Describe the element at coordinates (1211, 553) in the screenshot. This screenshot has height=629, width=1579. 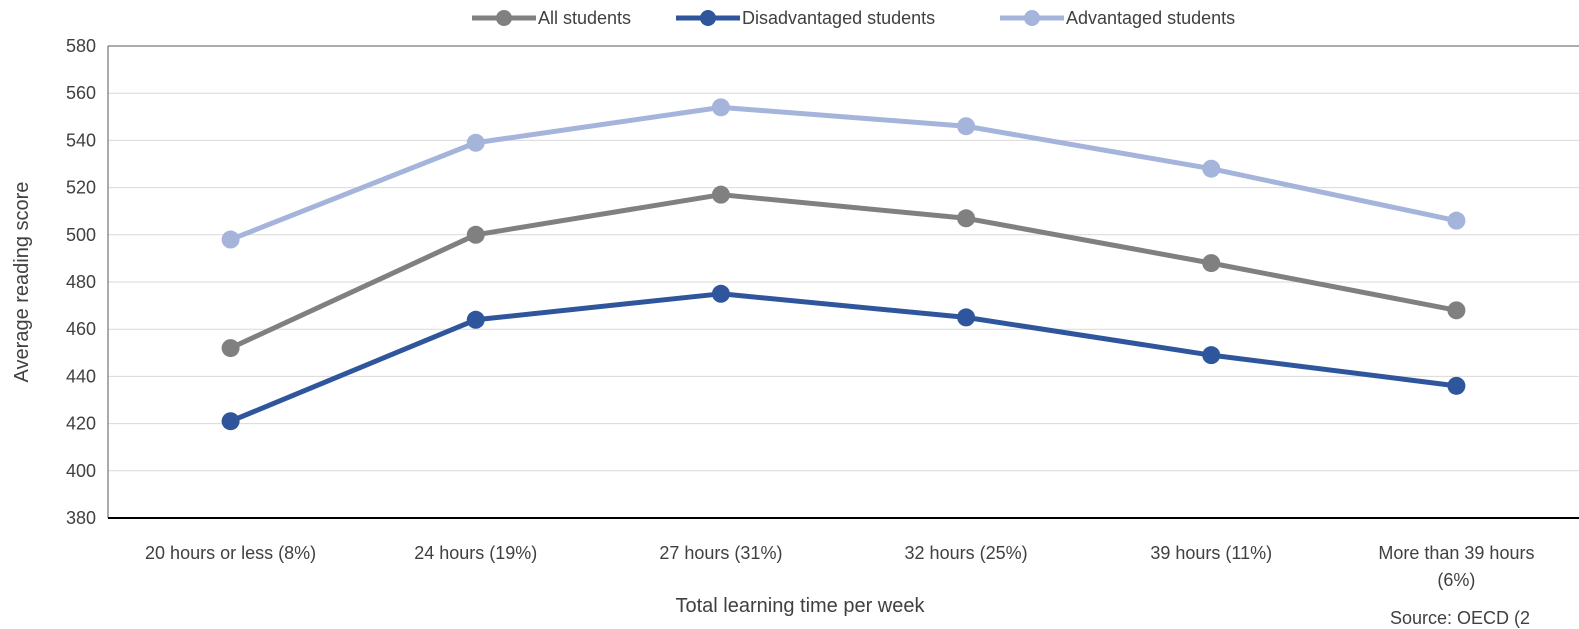
I see `x-tick-label: 39 hours (11%)` at that location.